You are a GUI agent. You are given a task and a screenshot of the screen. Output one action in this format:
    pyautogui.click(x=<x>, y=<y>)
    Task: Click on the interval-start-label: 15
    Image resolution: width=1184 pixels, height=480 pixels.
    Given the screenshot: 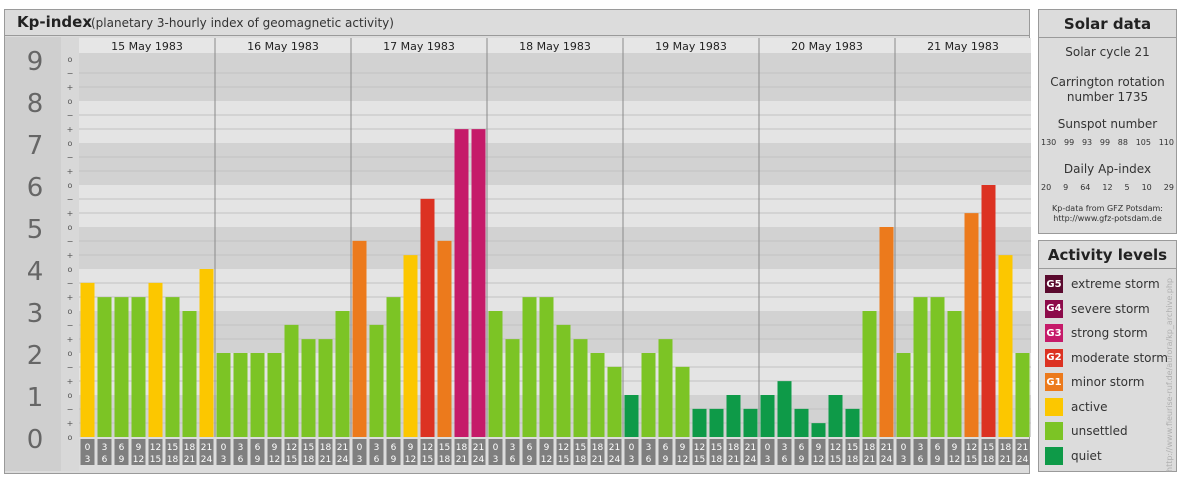 What is the action you would take?
    pyautogui.click(x=172, y=448)
    